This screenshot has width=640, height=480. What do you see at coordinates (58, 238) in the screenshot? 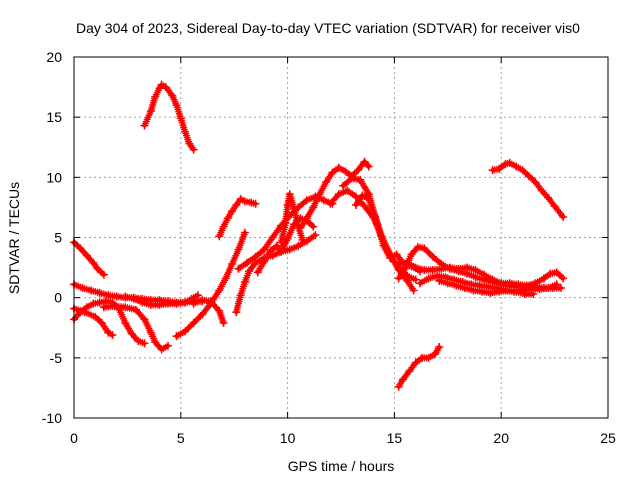
I see `y-tick-label: 5` at bounding box center [58, 238].